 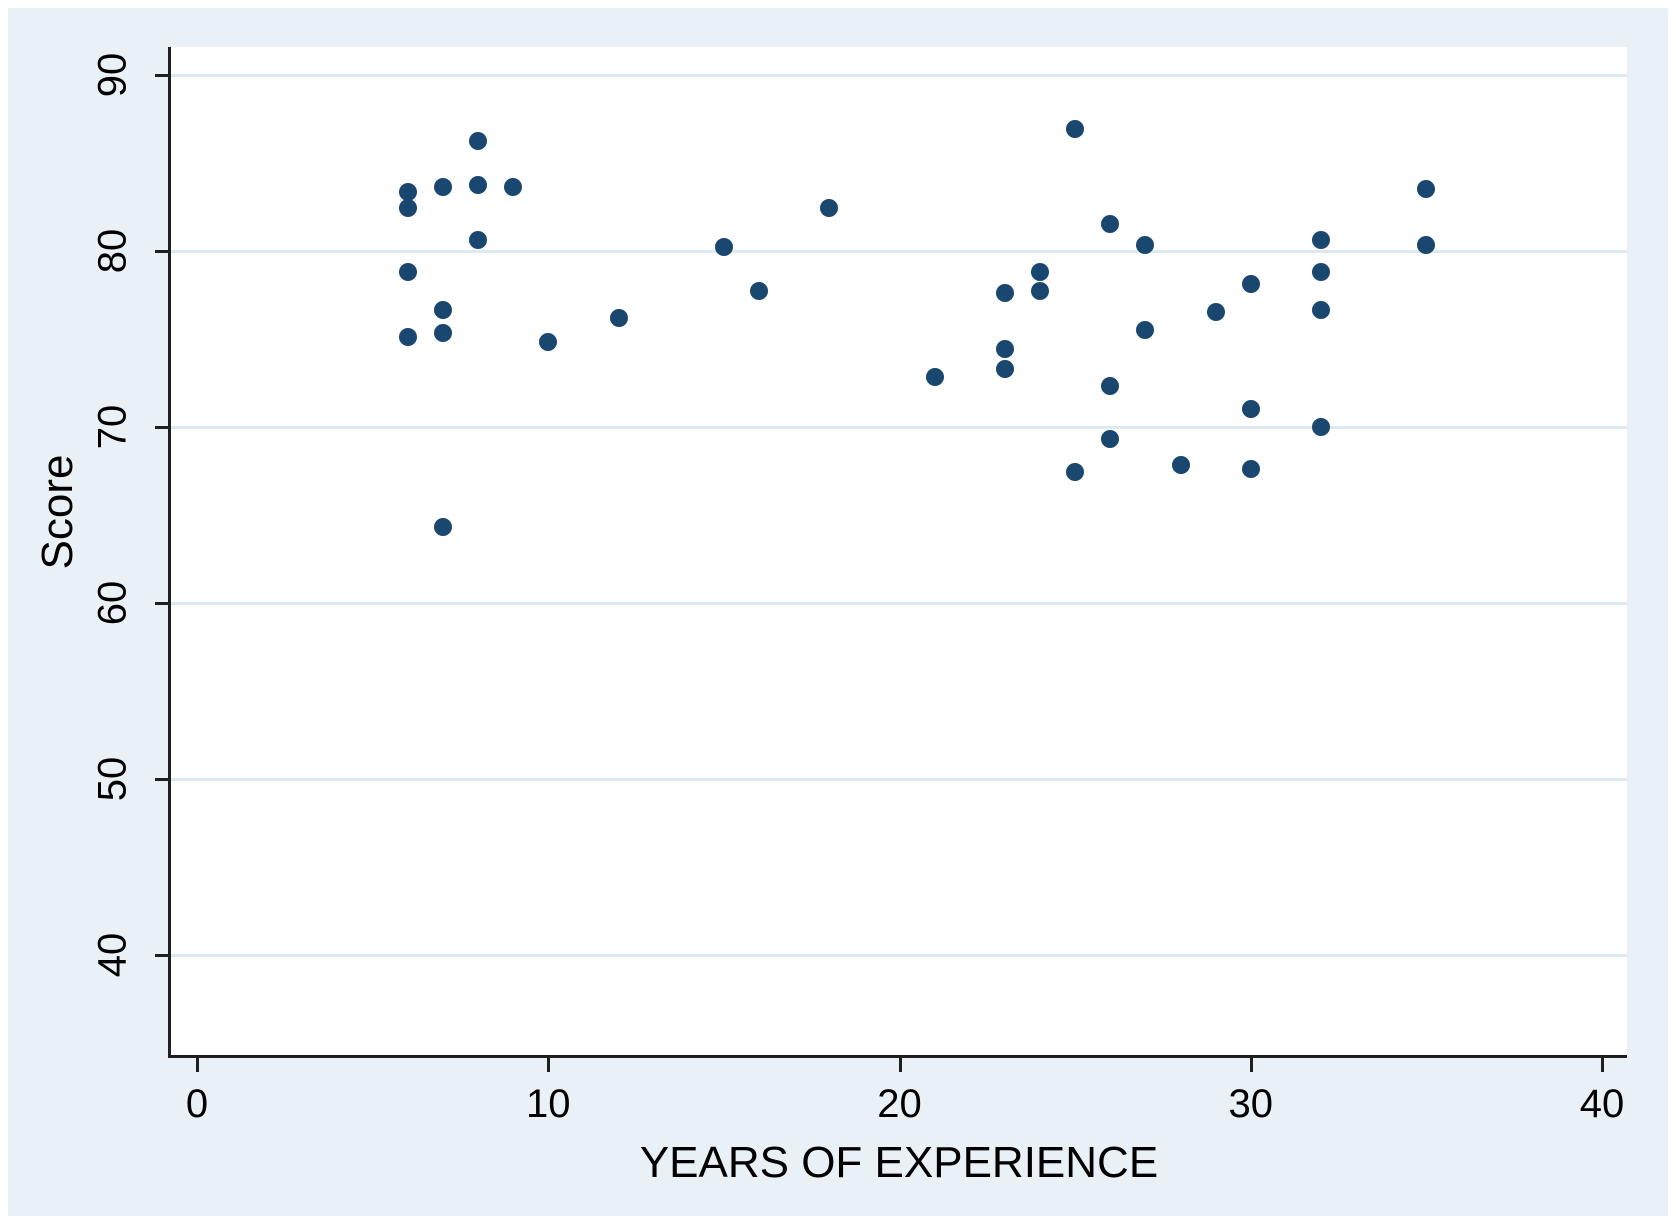 I want to click on y-tick-label-60: 60, so click(x=112, y=603).